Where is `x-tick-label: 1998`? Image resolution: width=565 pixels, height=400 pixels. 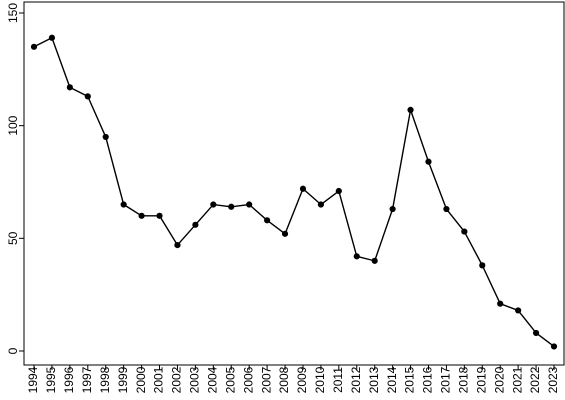
x-tick-label: 1998 is located at coordinates (105, 379).